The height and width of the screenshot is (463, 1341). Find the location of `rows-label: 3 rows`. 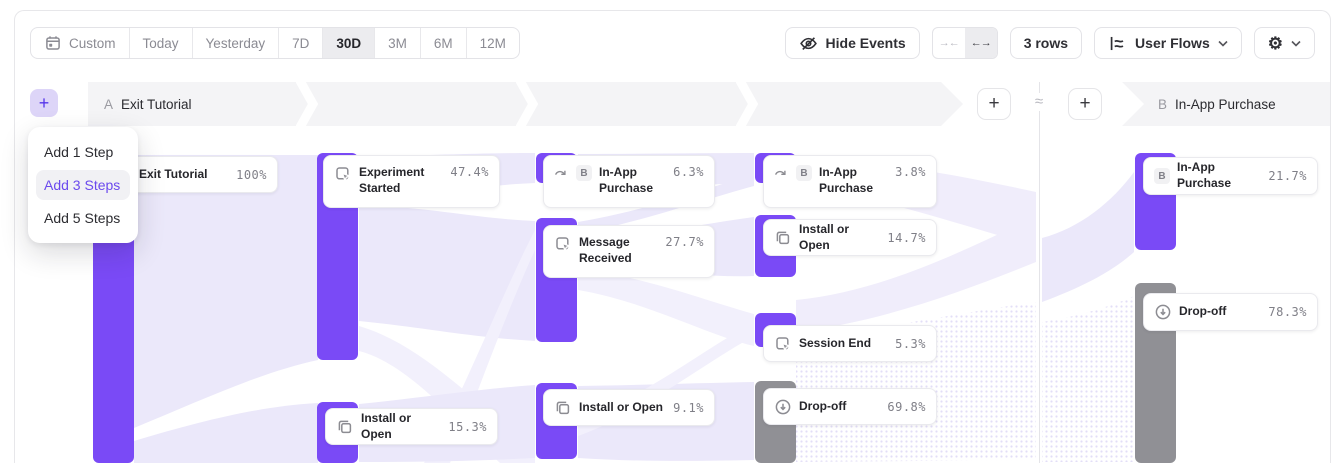

rows-label: 3 rows is located at coordinates (1046, 43).